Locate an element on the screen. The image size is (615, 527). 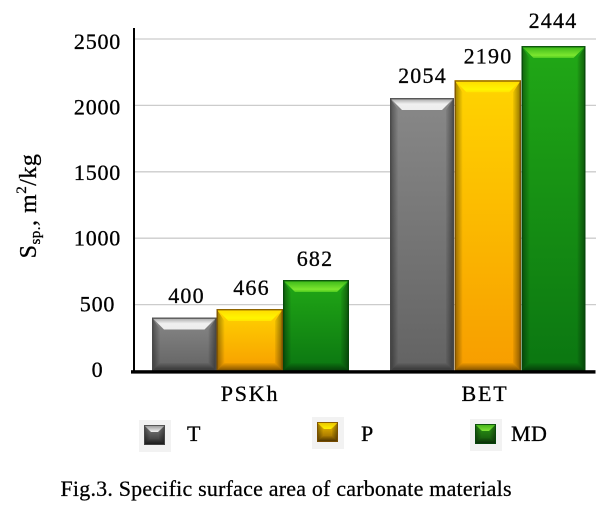
svg-text: P is located at coordinates (367, 433).